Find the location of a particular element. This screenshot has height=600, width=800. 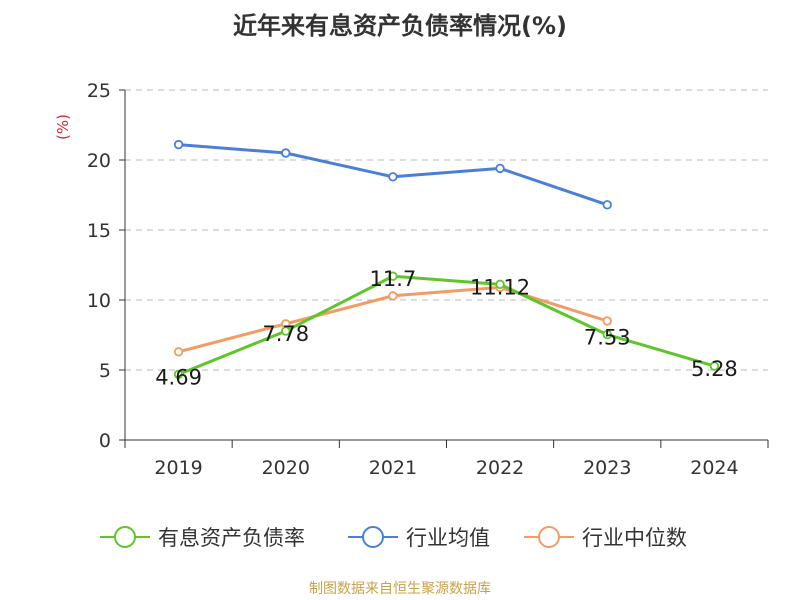

data-label: 7.78 is located at coordinates (285, 334).